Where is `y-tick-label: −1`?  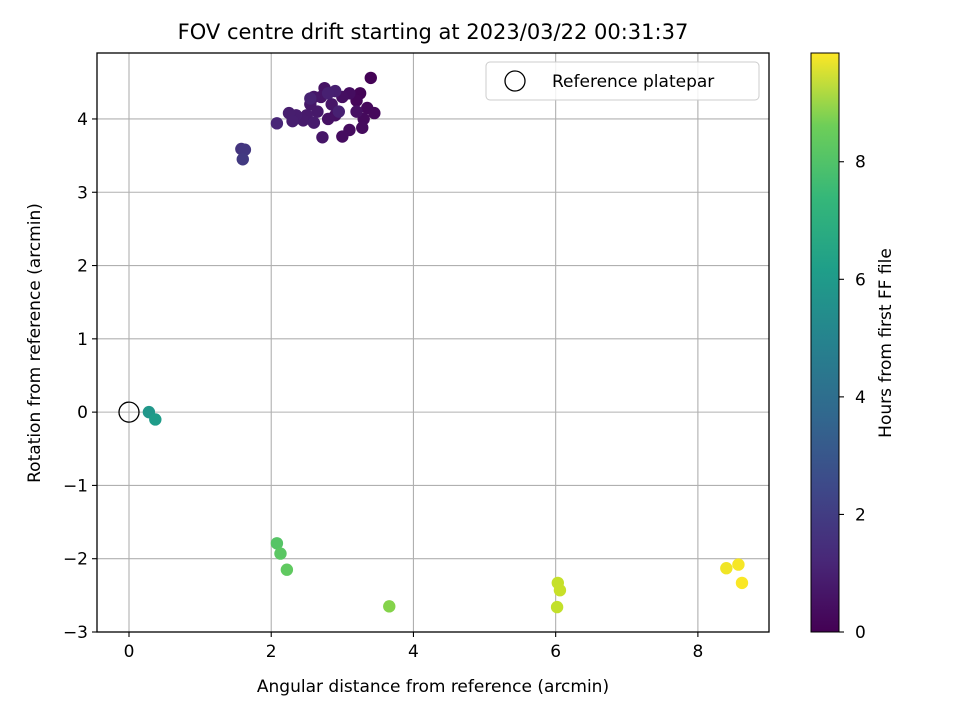
y-tick-label: −1 is located at coordinates (75, 486).